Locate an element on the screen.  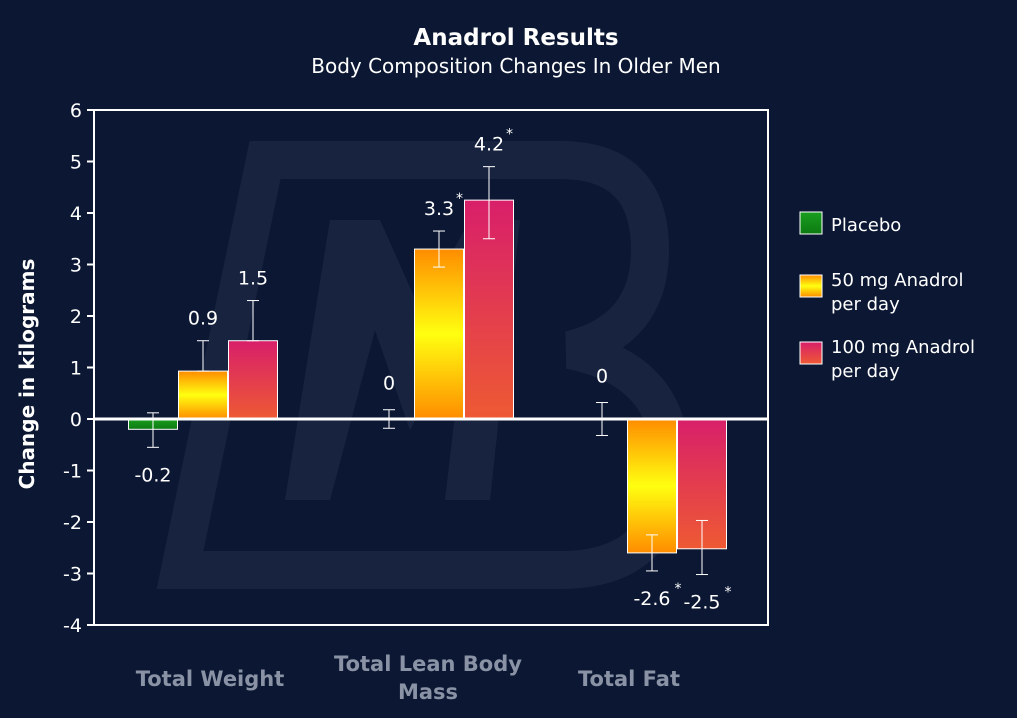
legend-label-2: 100 mg Anadrol is located at coordinates (903, 347).